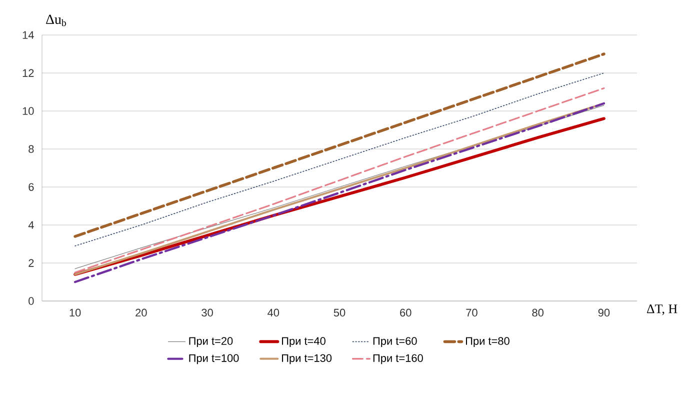 Image resolution: width=691 pixels, height=406 pixels. Describe the element at coordinates (31, 301) in the screenshot. I see `y-tick-label: 0` at that location.